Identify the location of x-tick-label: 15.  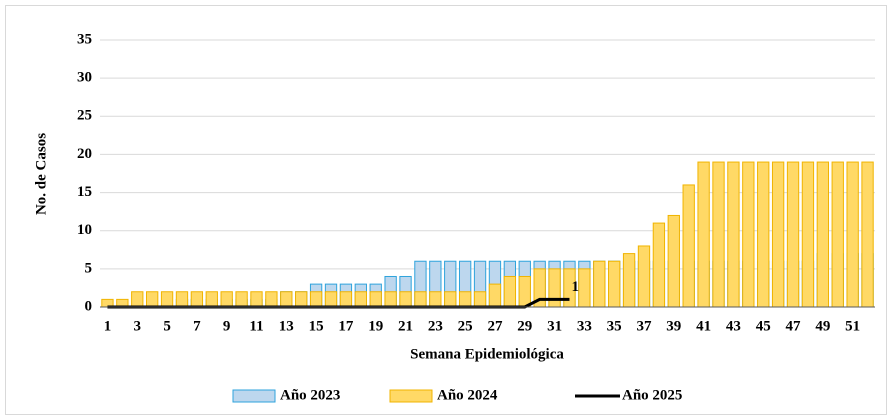
(316, 326).